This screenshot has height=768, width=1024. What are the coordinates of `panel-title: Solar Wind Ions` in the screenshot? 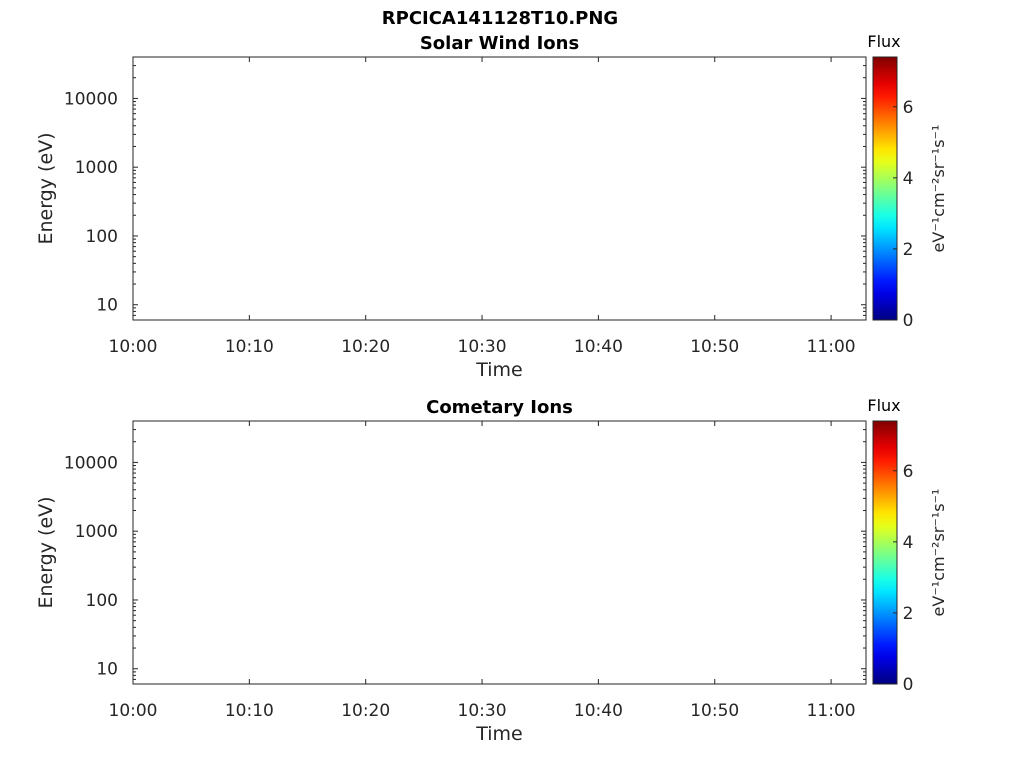 It's located at (499, 43).